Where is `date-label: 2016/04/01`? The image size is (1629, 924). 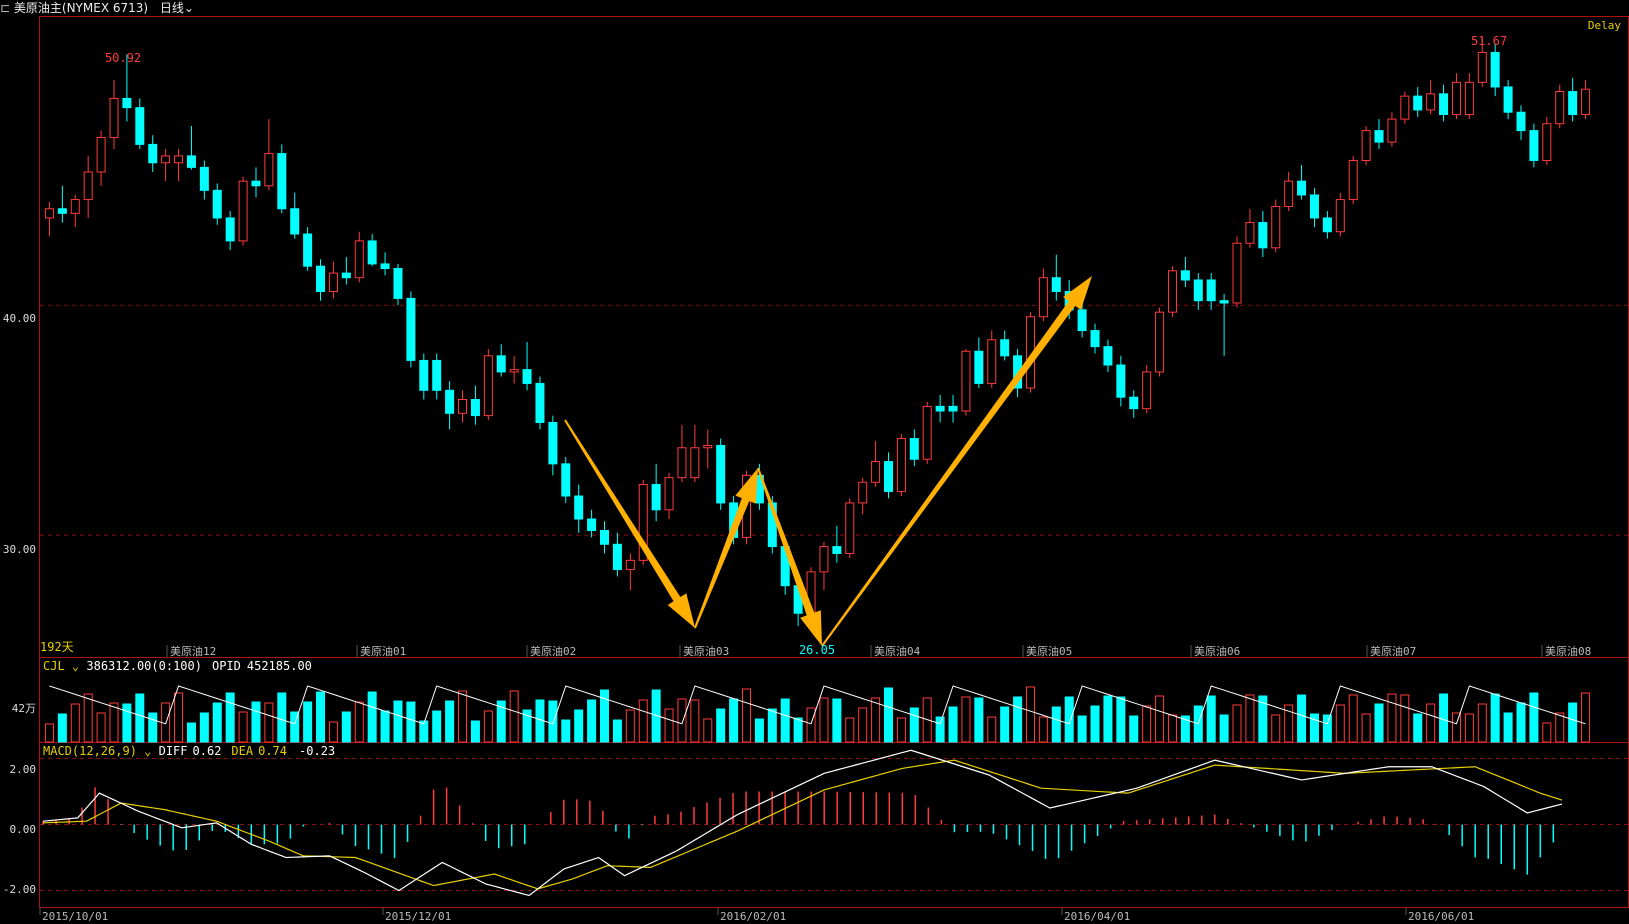 date-label: 2016/04/01 is located at coordinates (1097, 916).